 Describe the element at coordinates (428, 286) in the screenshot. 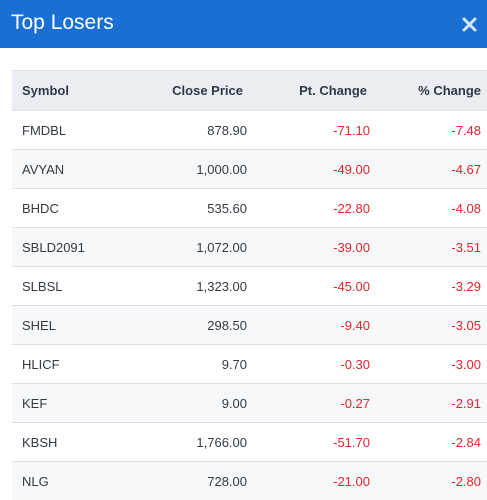

I see `cell-pct-change: -3.29` at that location.